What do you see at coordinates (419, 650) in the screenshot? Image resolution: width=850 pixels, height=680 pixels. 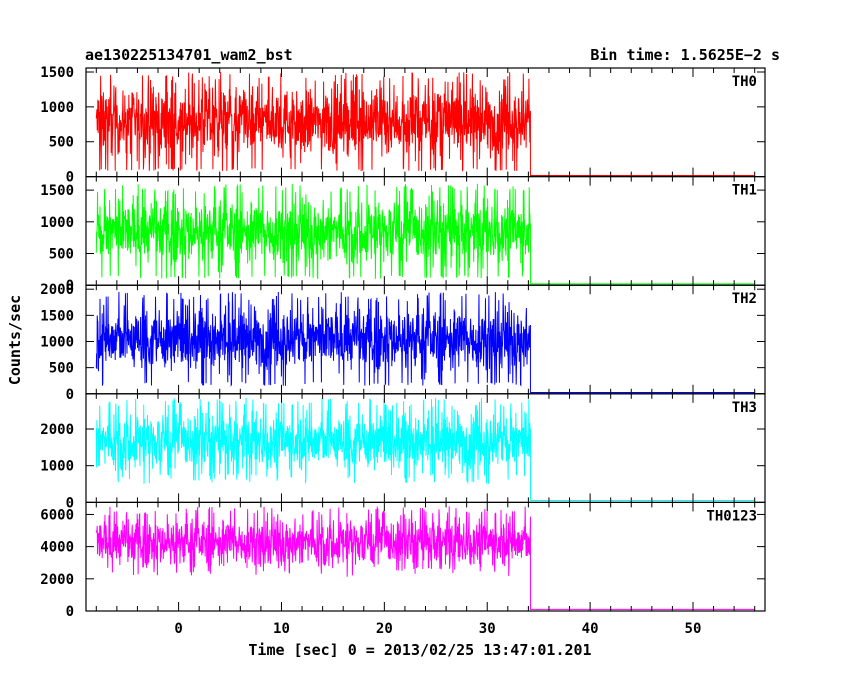 I see `x-axis-label: Time [sec] 0 = 2013/02/25 13:47:01.201` at bounding box center [419, 650].